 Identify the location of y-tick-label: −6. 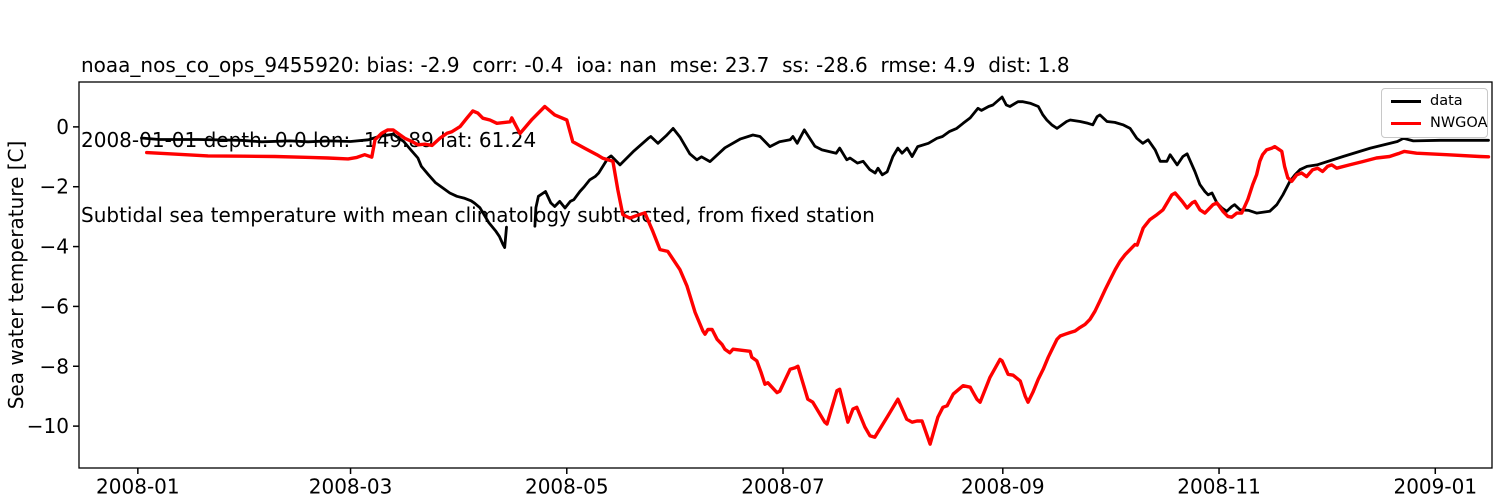
(54, 306).